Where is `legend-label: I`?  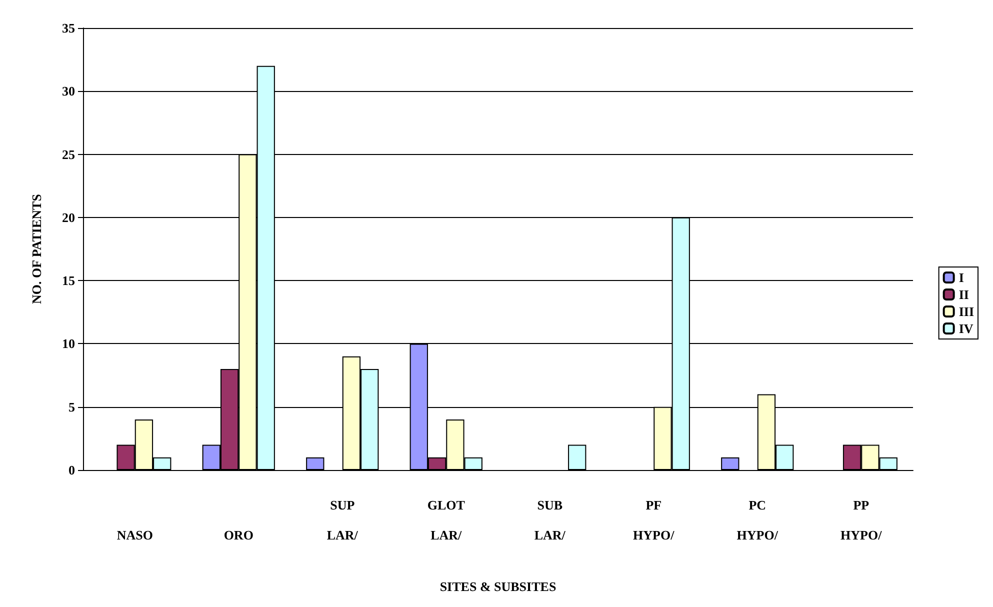
legend-label: I is located at coordinates (961, 277).